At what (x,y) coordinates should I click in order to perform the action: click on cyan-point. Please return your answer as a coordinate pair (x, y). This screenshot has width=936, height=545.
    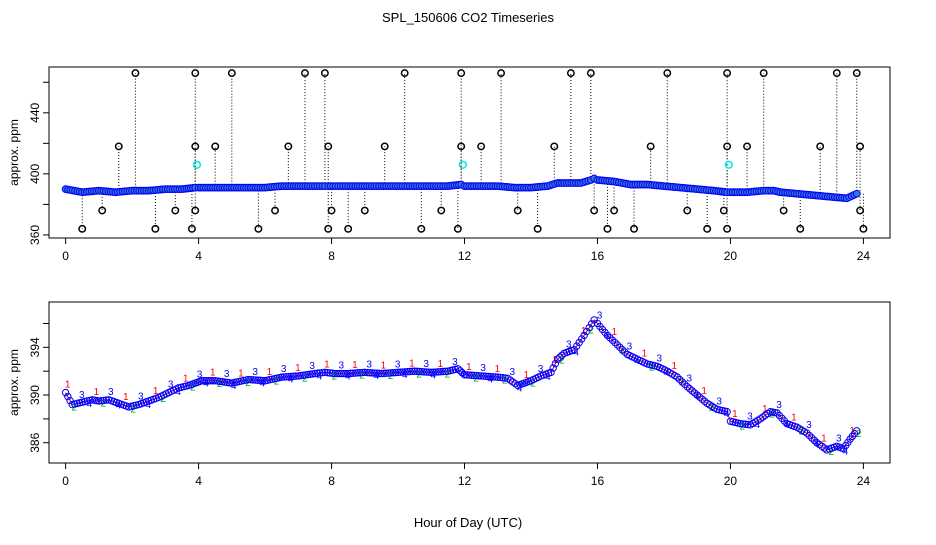
    Looking at the image, I should click on (197, 164).